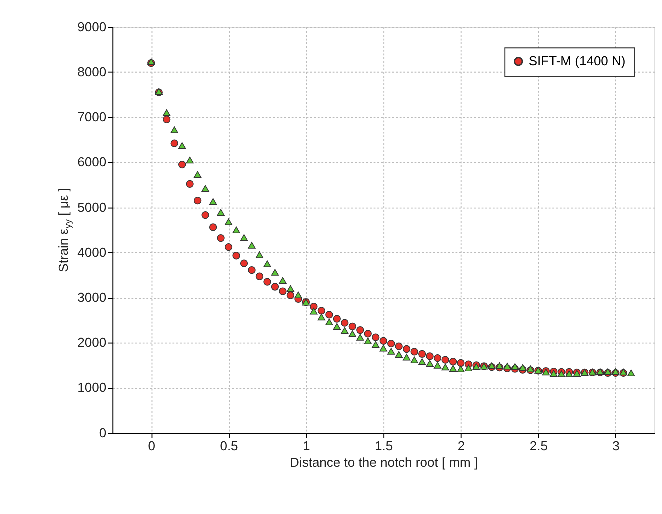  Describe the element at coordinates (92, 342) in the screenshot. I see `y-tick-label: 2000` at that location.